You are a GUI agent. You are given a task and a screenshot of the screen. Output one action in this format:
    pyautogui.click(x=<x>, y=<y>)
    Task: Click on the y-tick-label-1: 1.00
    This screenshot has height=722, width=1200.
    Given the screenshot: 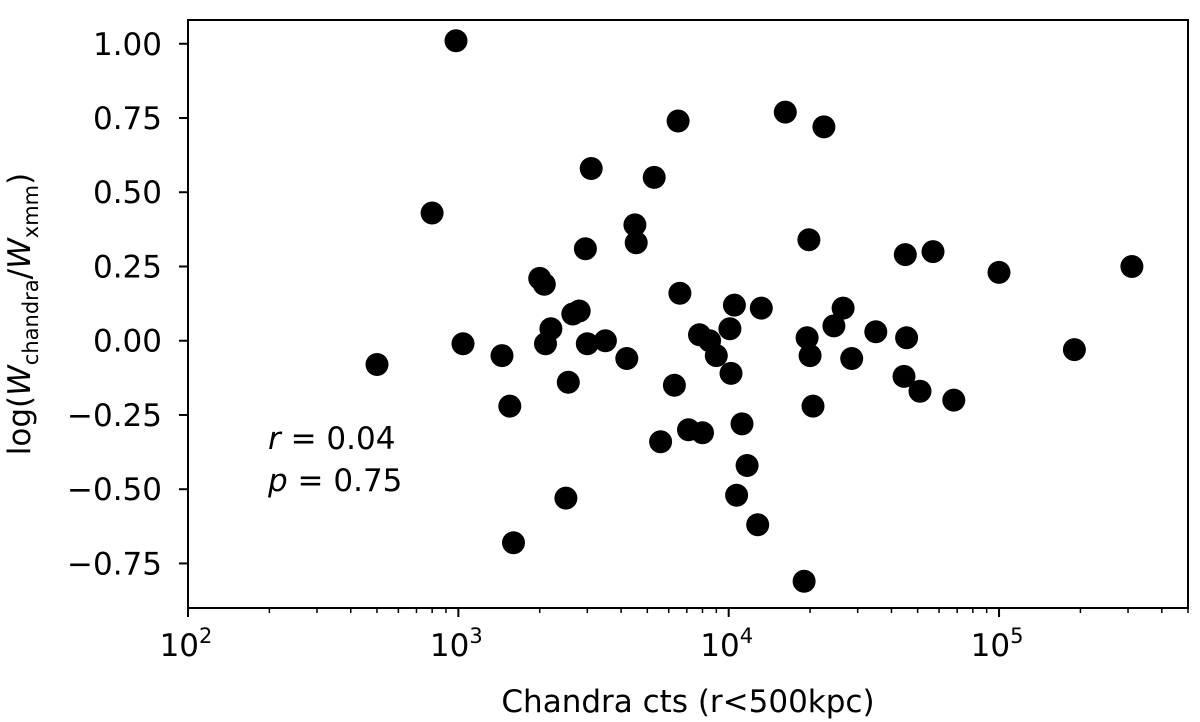 What is the action you would take?
    pyautogui.click(x=127, y=45)
    